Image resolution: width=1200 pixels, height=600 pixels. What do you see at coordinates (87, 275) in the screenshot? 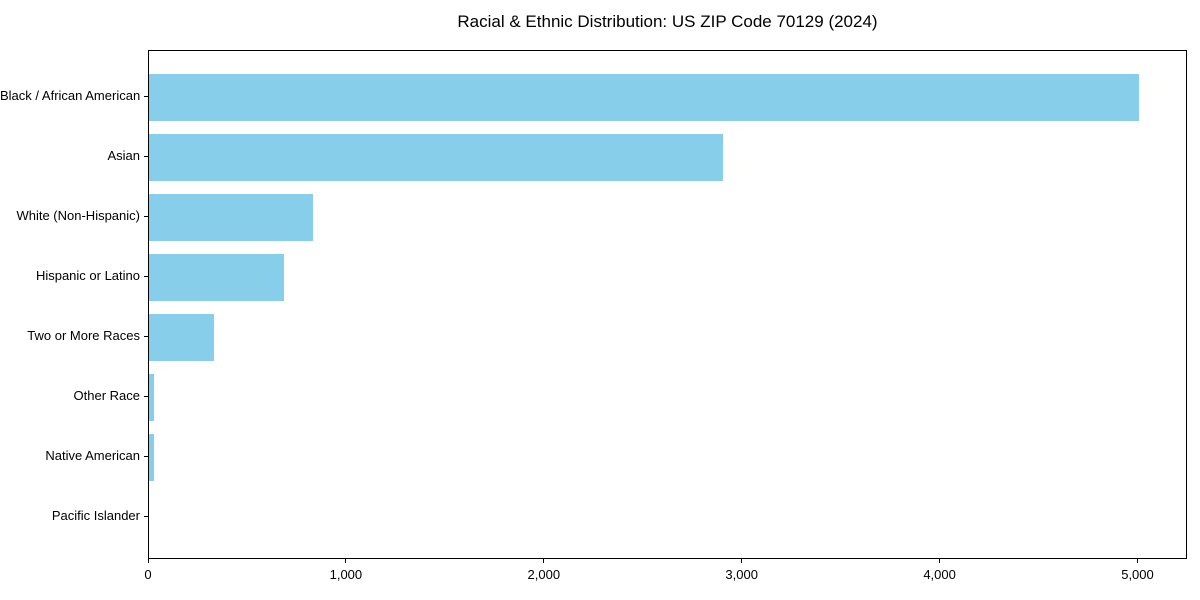
I see `y-axis-label-hispanic-or-latino: Hispanic or Latino` at bounding box center [87, 275].